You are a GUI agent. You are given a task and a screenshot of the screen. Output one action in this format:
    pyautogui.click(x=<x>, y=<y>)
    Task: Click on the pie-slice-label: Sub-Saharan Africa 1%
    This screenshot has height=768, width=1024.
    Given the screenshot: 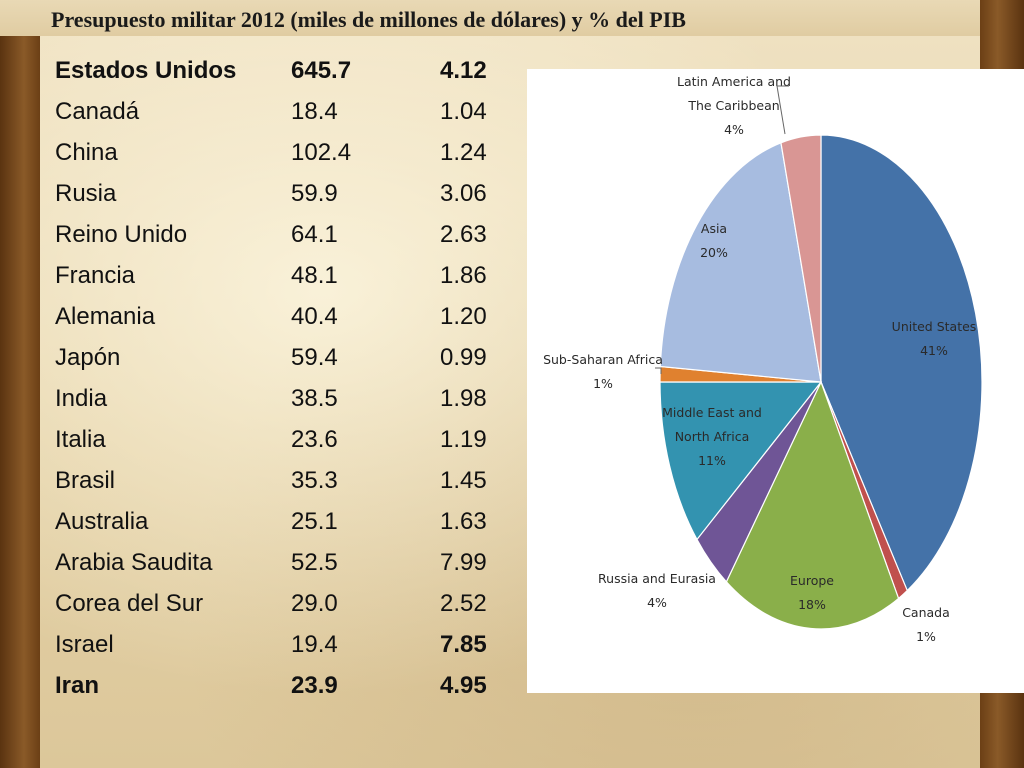 What is the action you would take?
    pyautogui.click(x=603, y=371)
    